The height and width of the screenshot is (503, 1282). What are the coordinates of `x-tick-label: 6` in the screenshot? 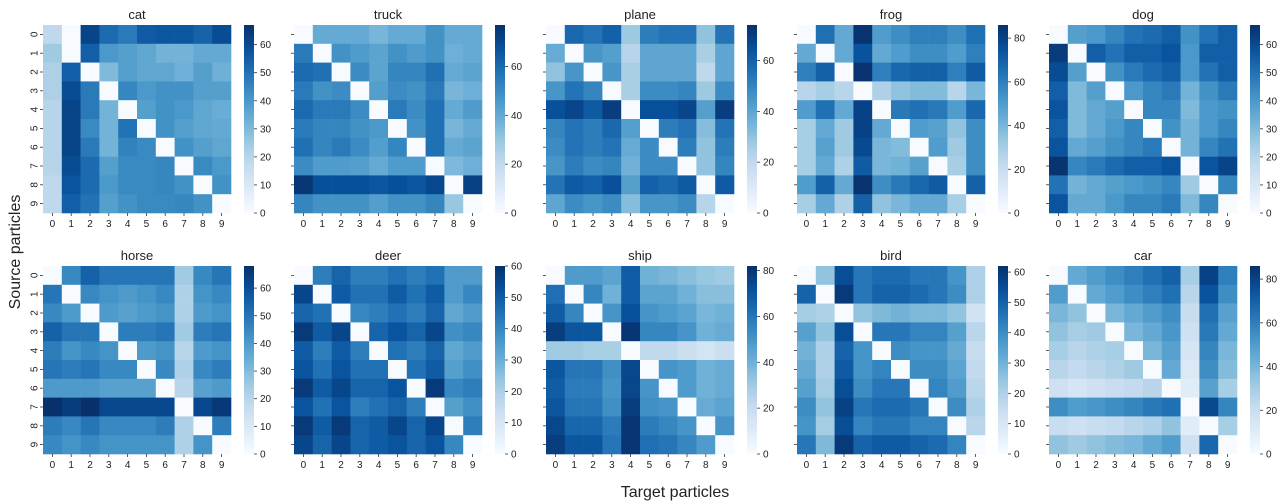 It's located at (668, 465).